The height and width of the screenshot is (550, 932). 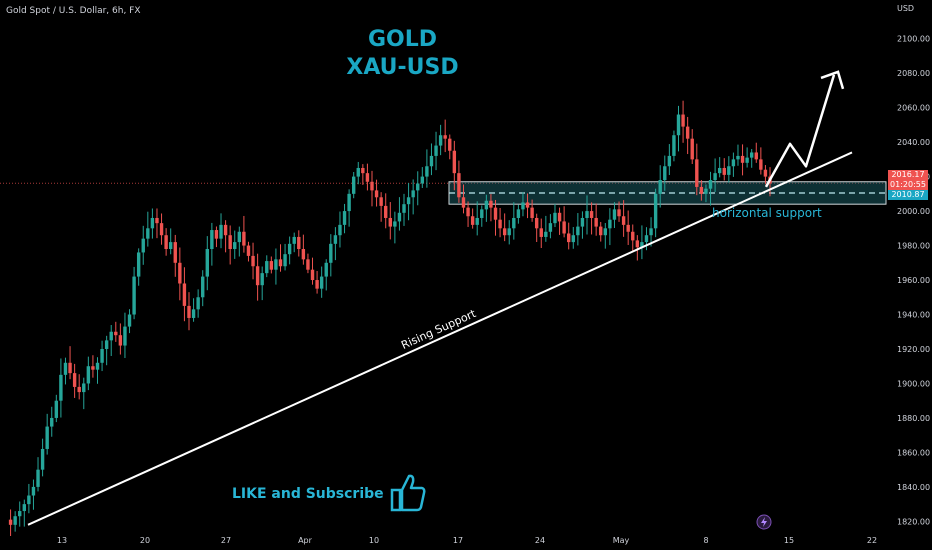 I want to click on last-price: 2016.17, so click(x=908, y=174).